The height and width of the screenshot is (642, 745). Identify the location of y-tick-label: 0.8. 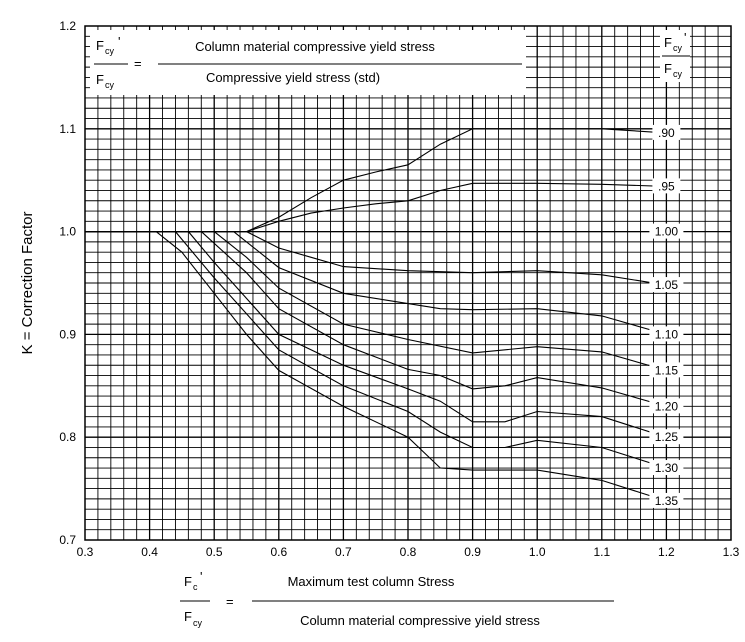
(67, 437).